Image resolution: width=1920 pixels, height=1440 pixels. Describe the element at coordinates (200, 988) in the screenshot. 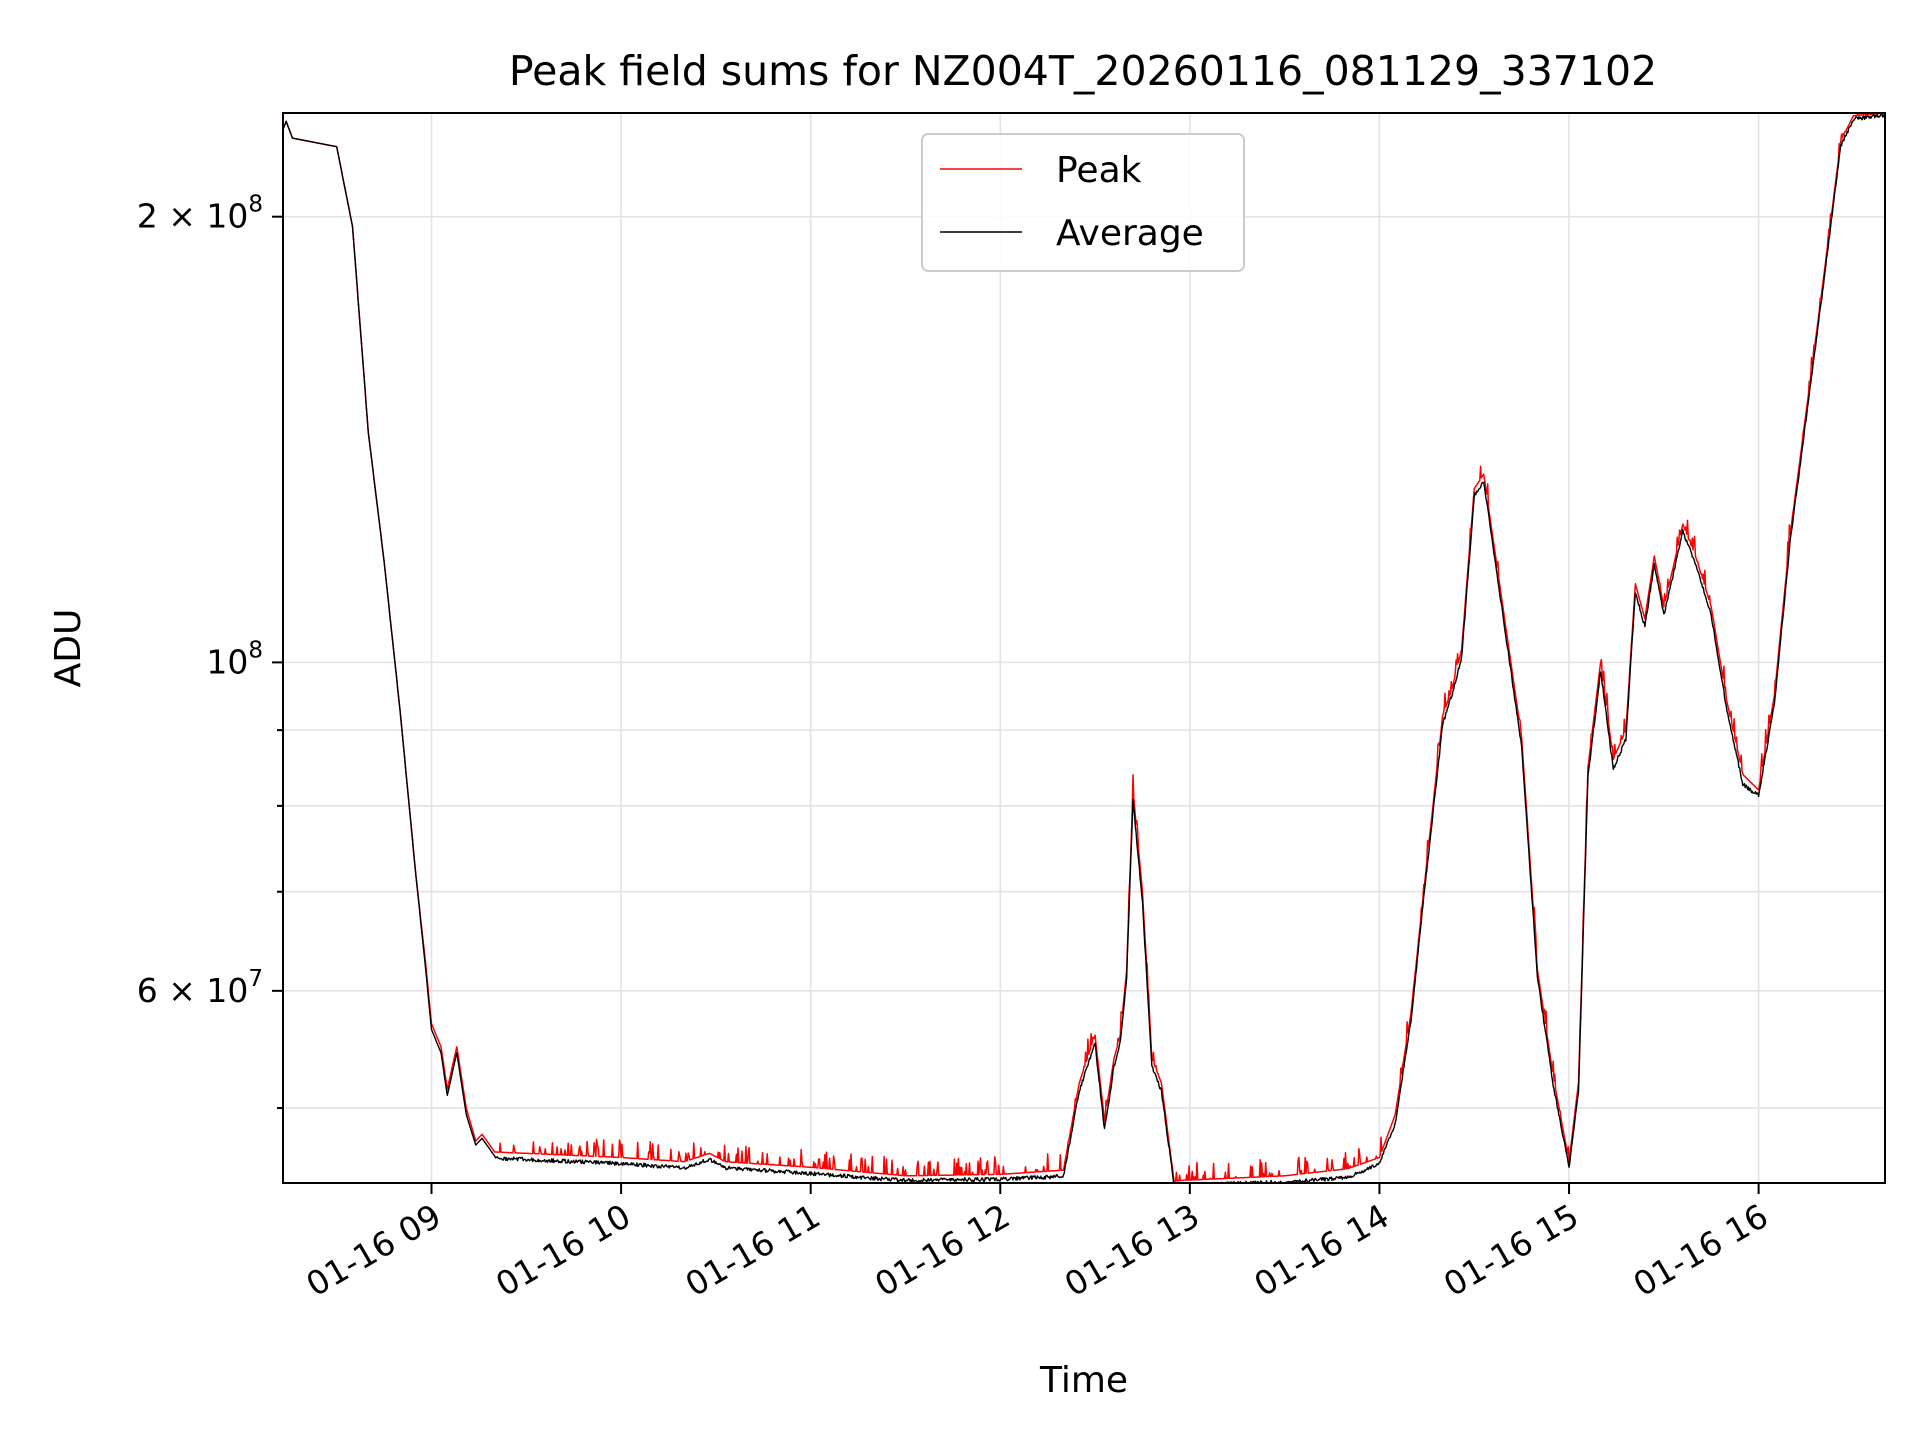

I see `y-tick-label: 6 × 107` at that location.